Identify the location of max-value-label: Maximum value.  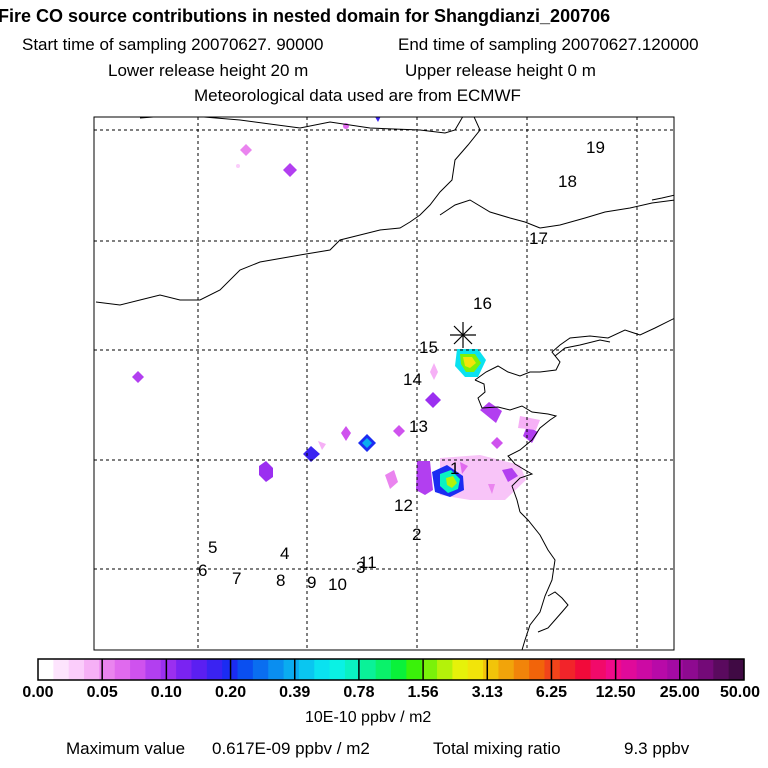
(126, 748).